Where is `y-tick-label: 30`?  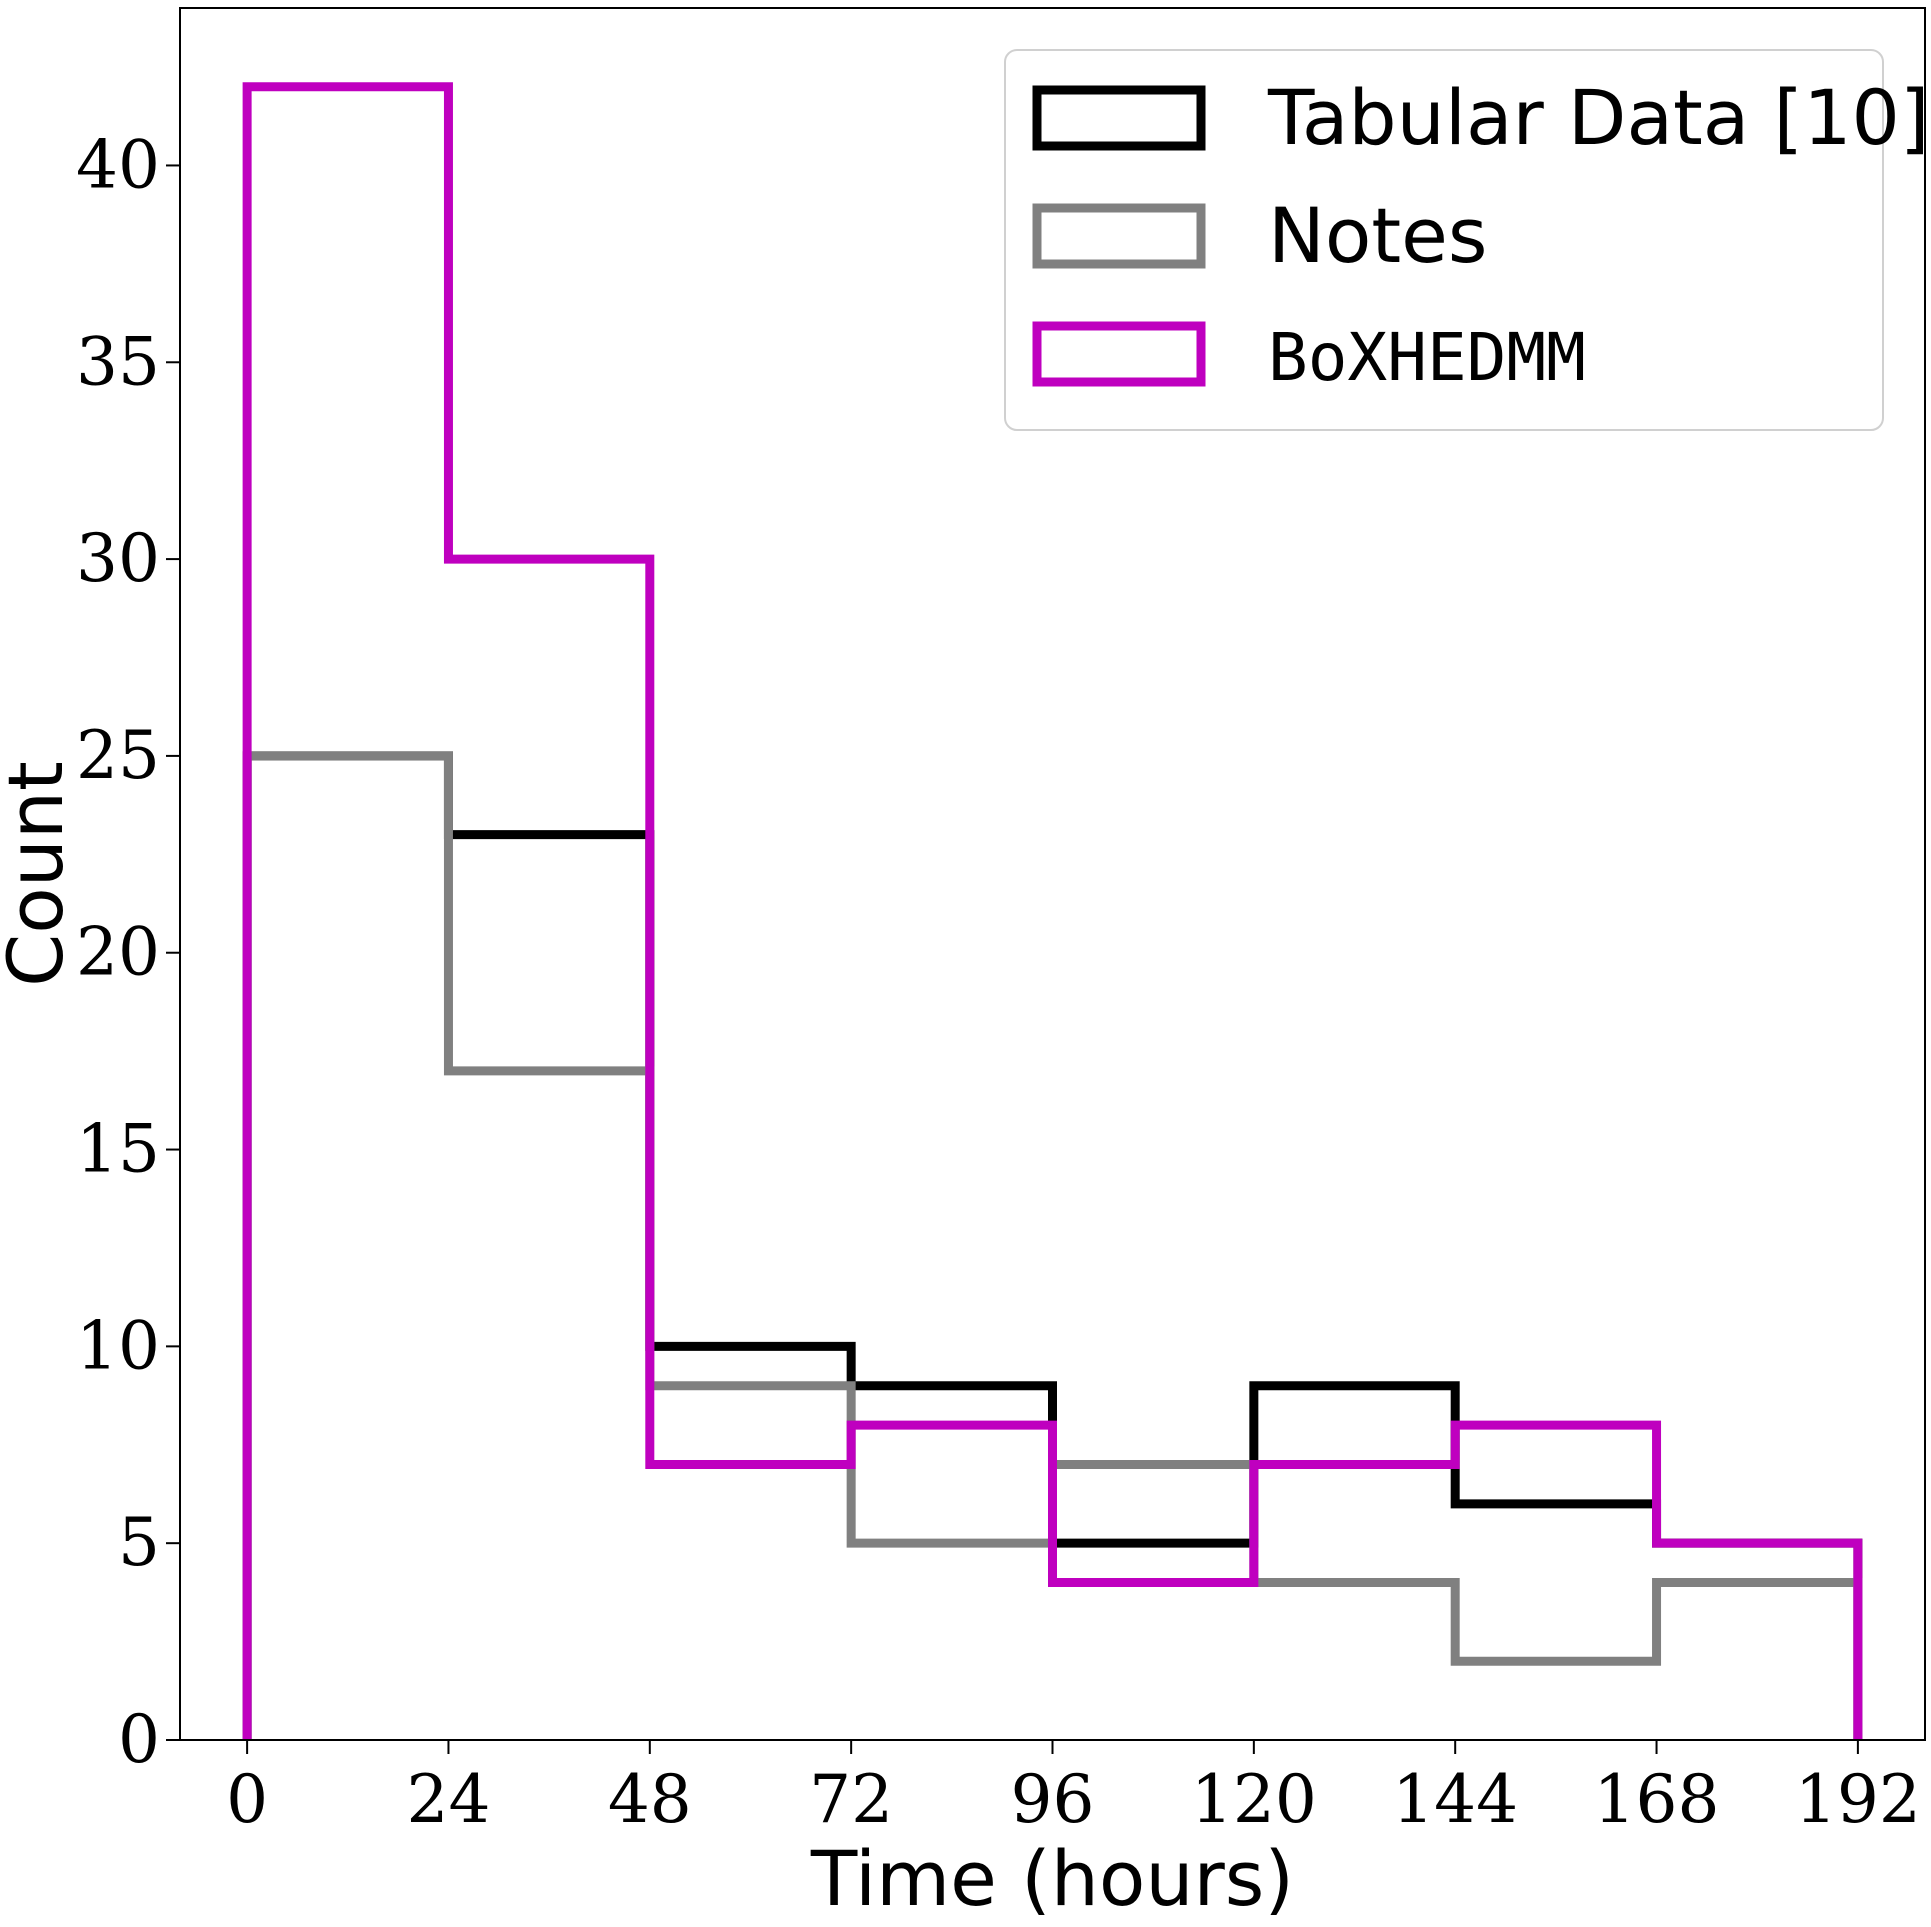 y-tick-label: 30 is located at coordinates (118, 558).